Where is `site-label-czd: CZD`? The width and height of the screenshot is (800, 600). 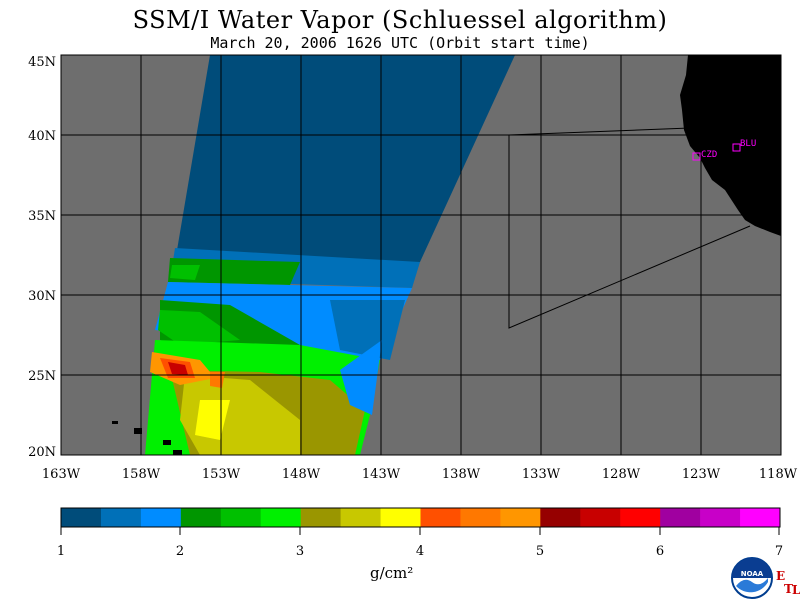 site-label-czd: CZD is located at coordinates (709, 155).